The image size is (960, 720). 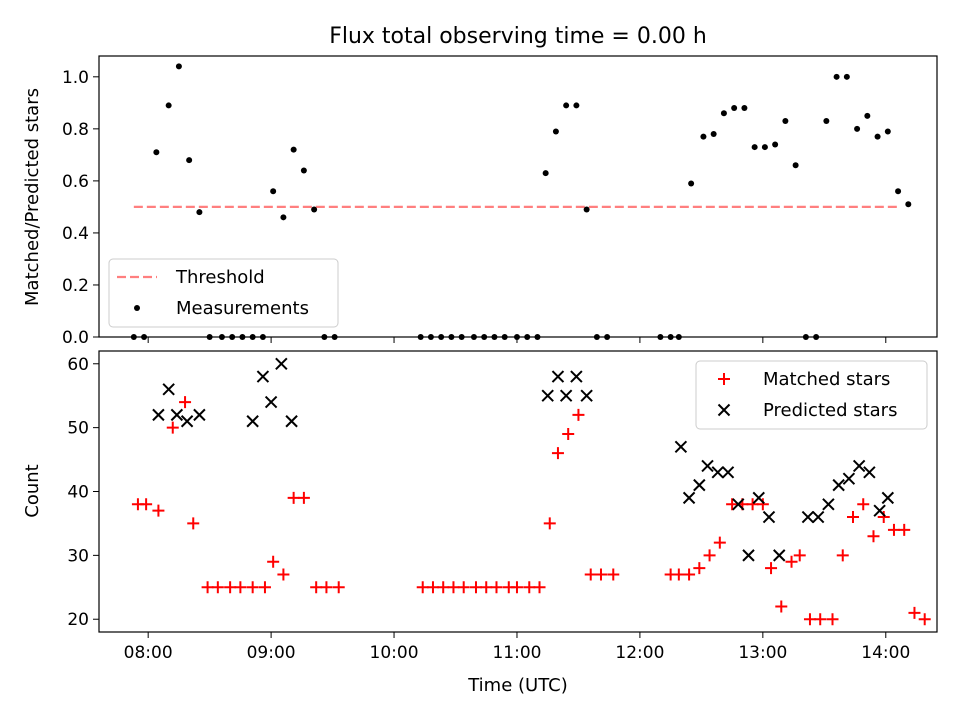 I want to click on bottom-legend: Matched stars Predicted stars, so click(x=811, y=395).